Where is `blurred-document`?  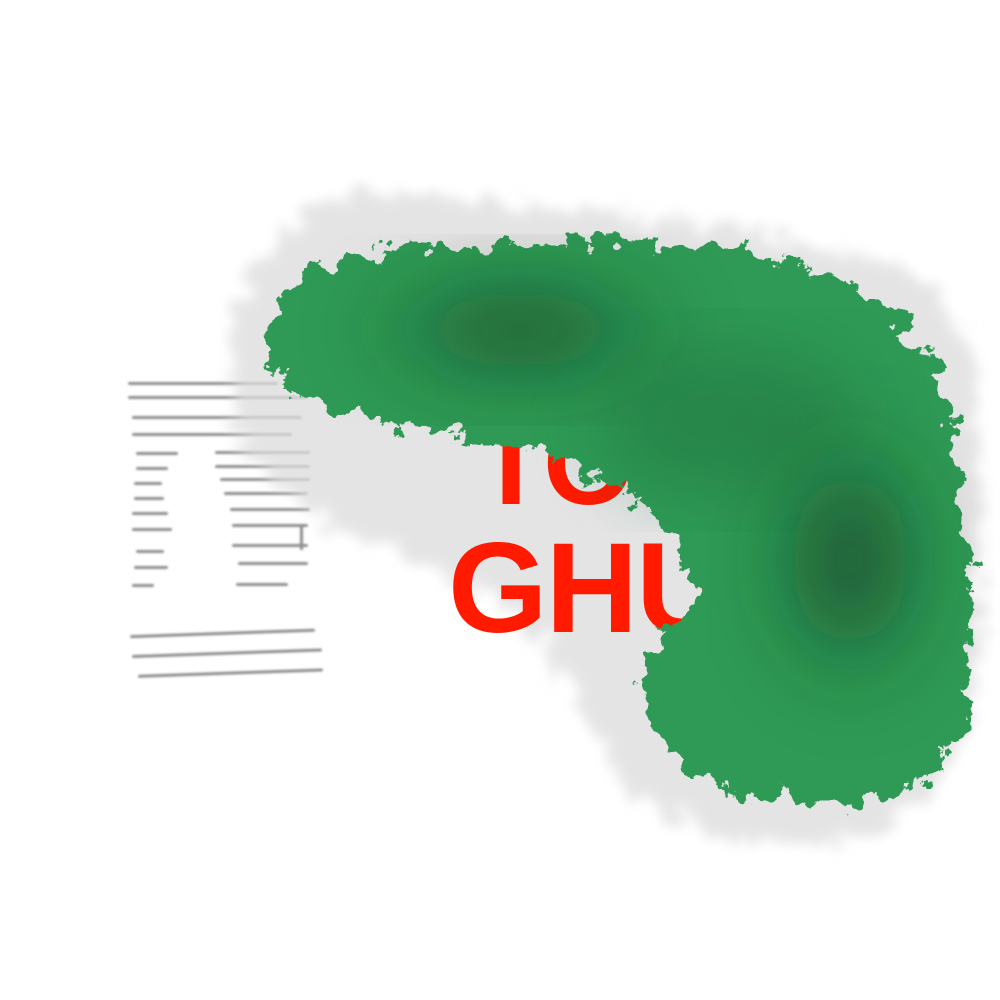
blurred-document is located at coordinates (227, 535).